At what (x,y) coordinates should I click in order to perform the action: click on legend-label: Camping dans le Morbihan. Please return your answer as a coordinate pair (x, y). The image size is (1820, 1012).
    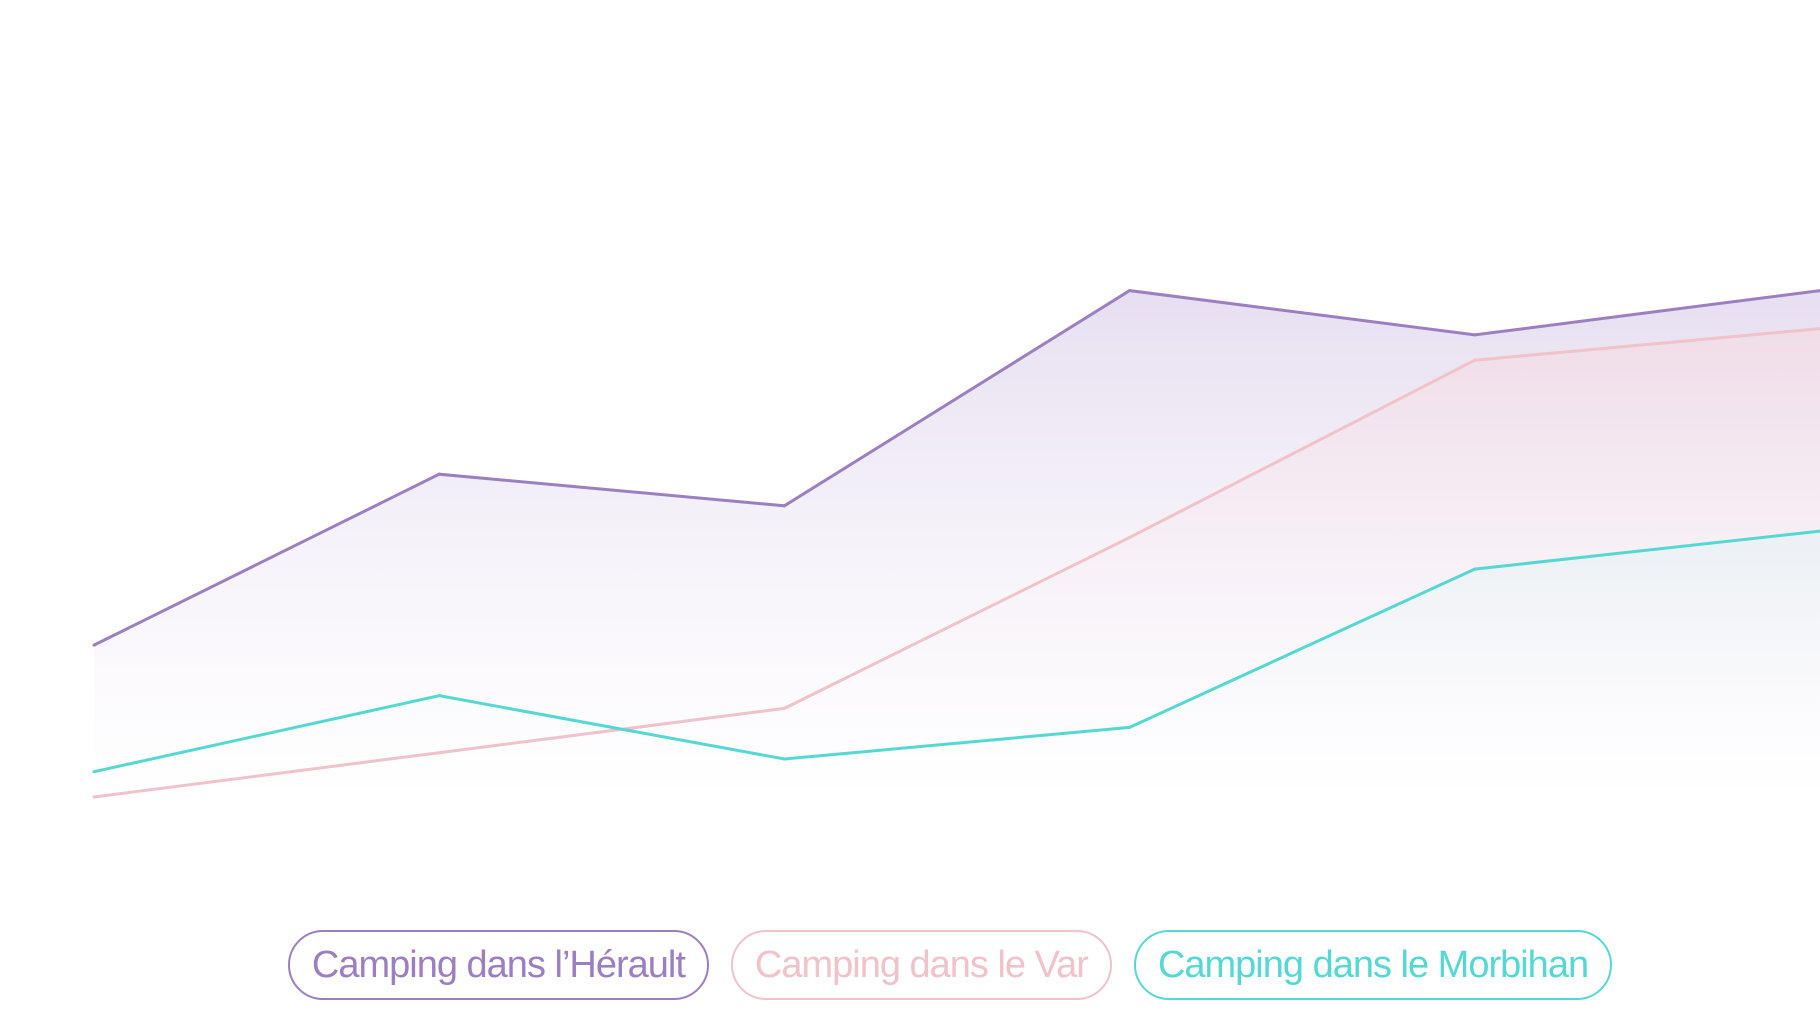
    Looking at the image, I should click on (1373, 964).